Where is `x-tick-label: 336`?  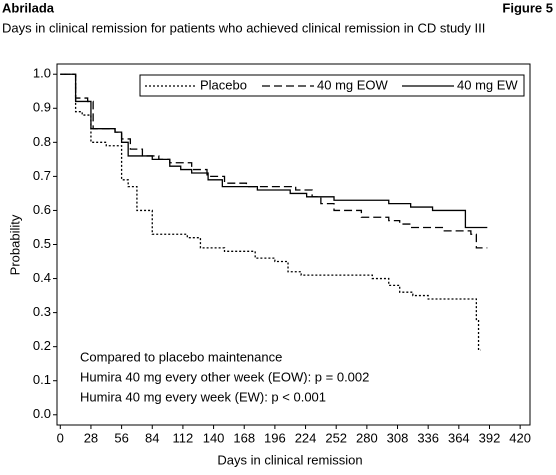 x-tick-label: 336 is located at coordinates (428, 437).